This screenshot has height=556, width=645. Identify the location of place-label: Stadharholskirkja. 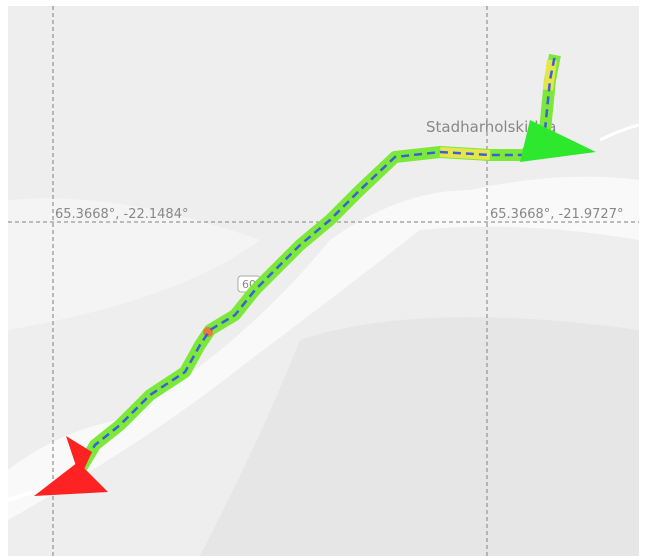
(491, 127).